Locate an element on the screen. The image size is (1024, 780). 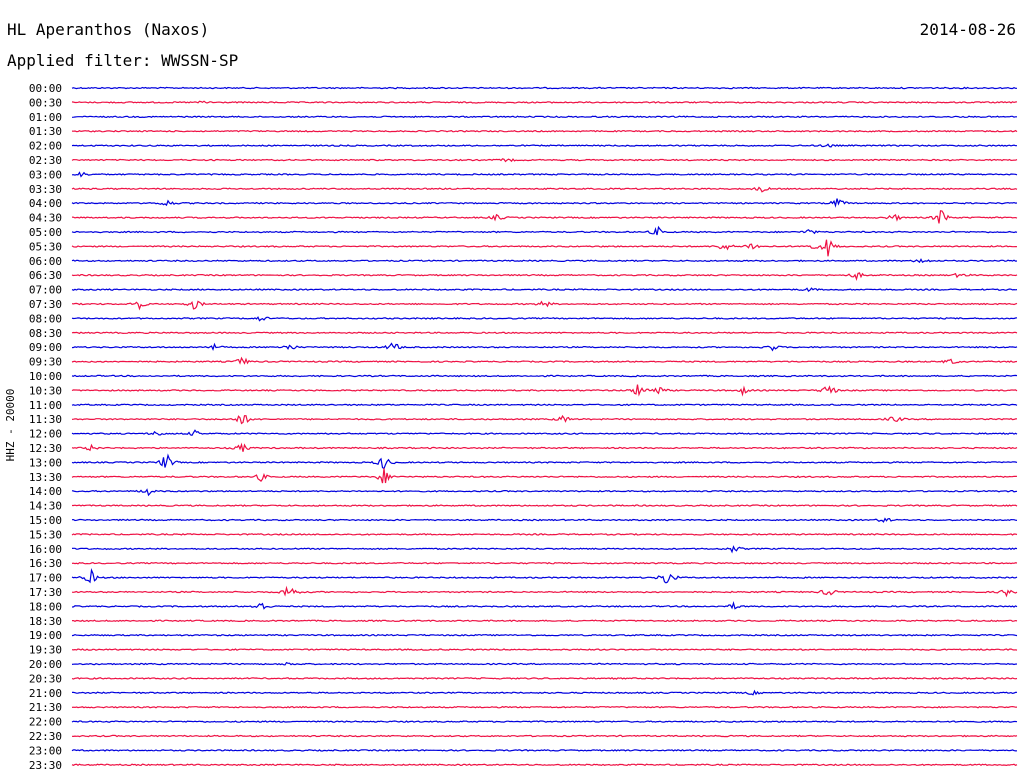
time-label: 02:00 is located at coordinates (45, 146).